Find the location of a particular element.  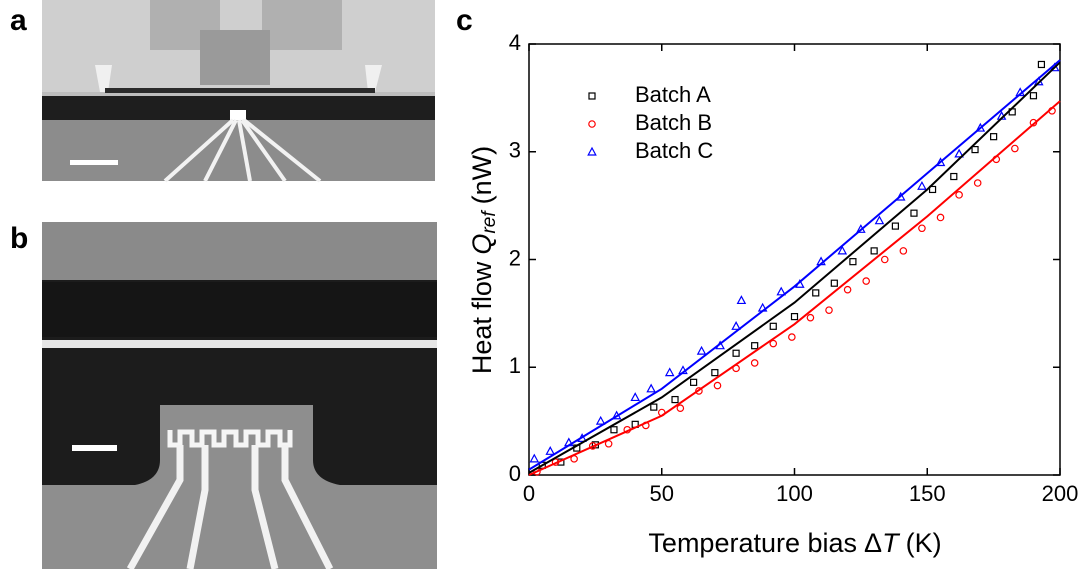

legend-label: Batch C is located at coordinates (674, 150).